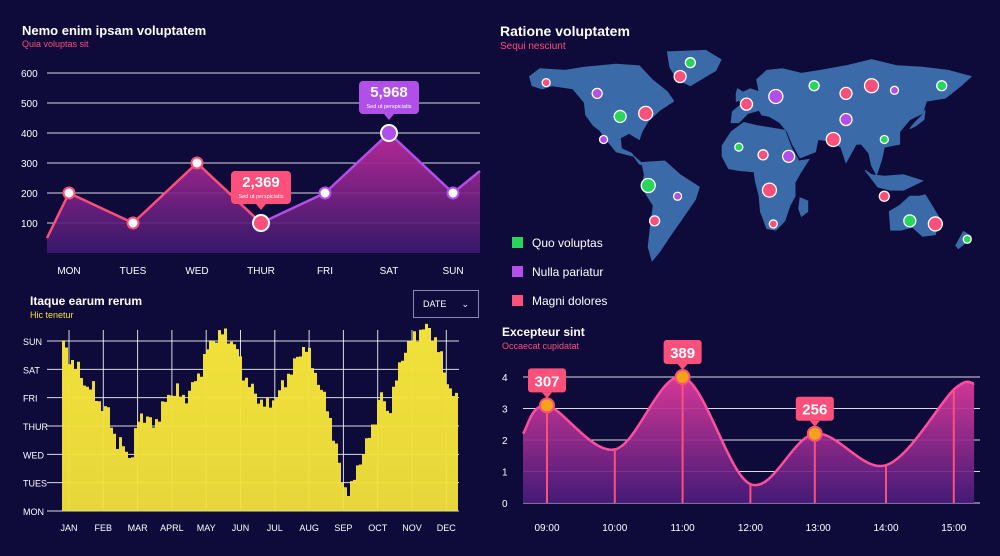  What do you see at coordinates (29, 194) in the screenshot?
I see `y-tick-label: 200` at bounding box center [29, 194].